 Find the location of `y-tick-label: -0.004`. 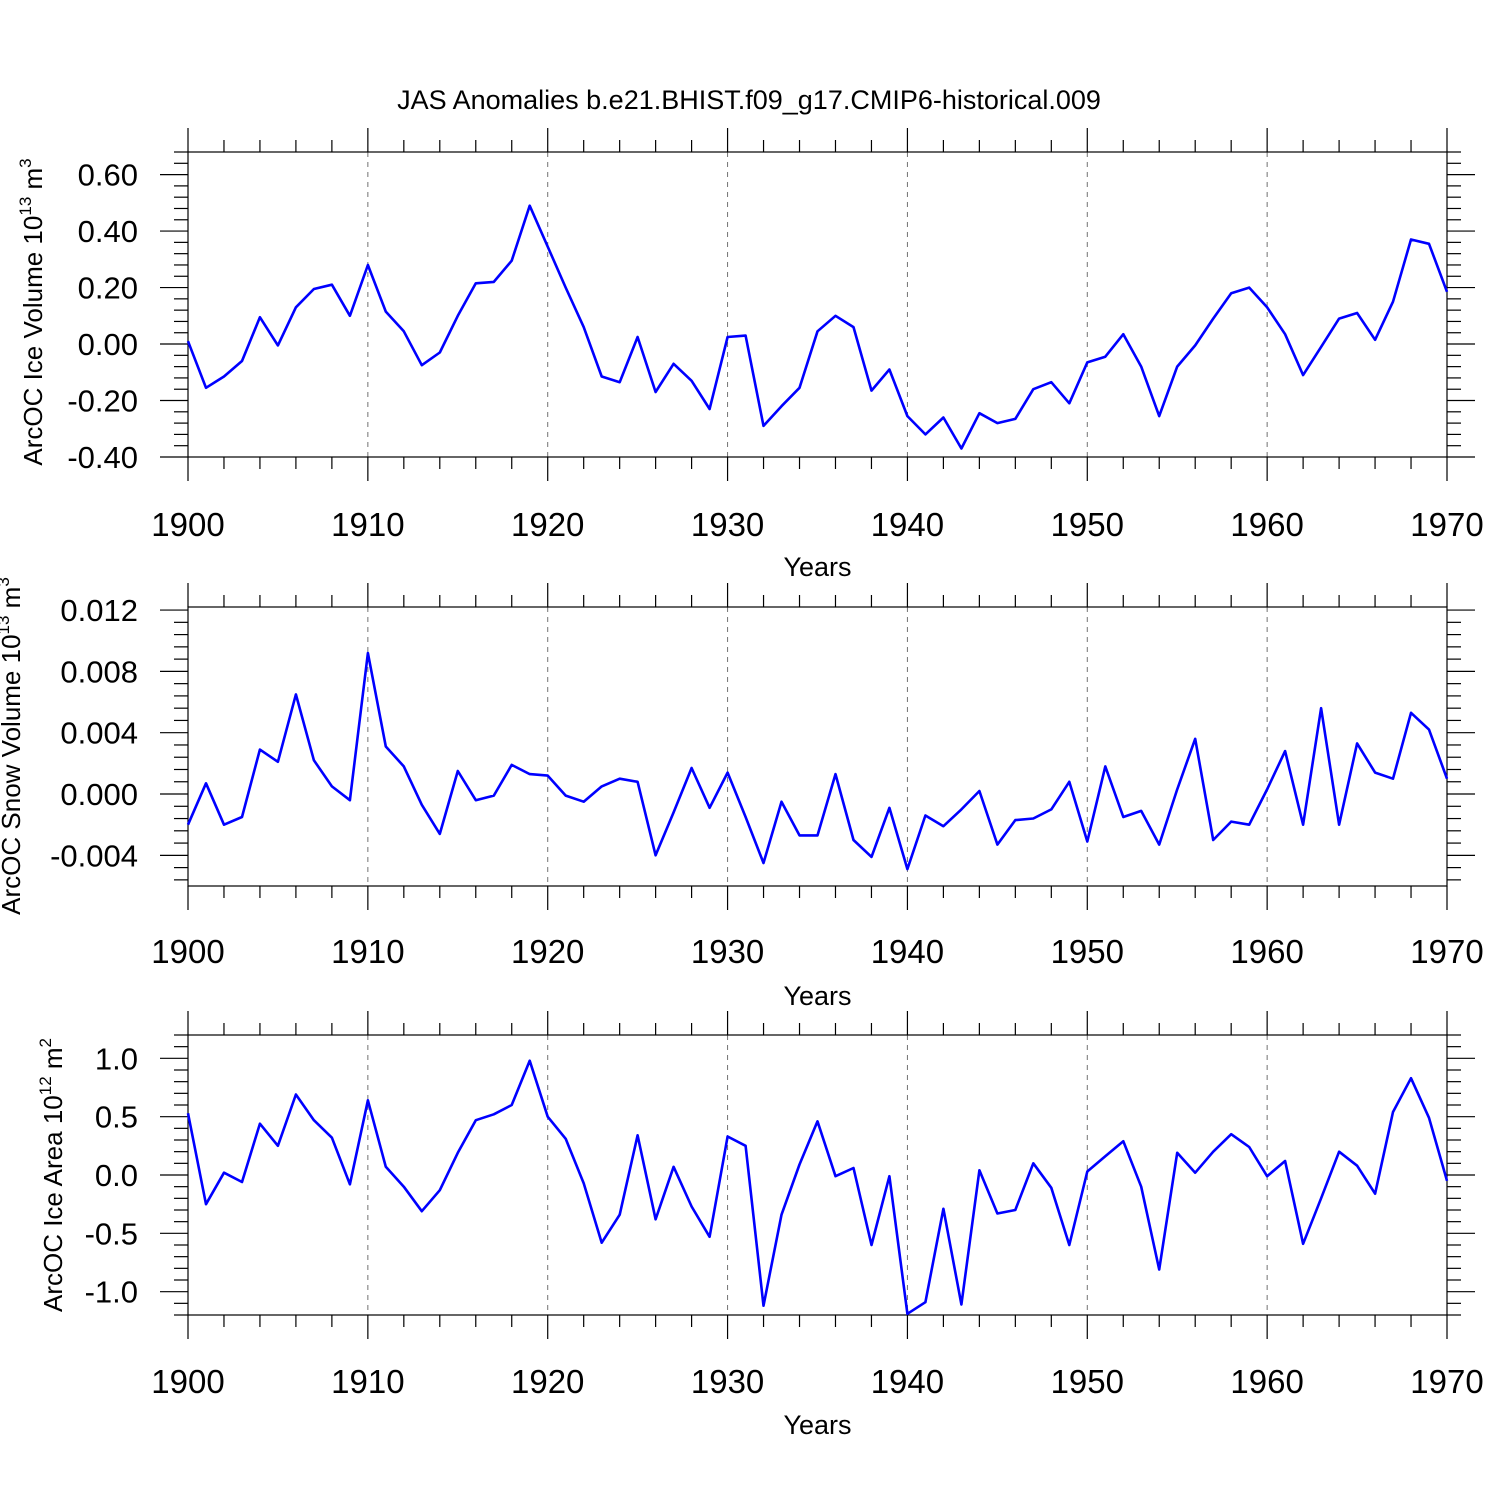

y-tick-label: -0.004 is located at coordinates (94, 855).